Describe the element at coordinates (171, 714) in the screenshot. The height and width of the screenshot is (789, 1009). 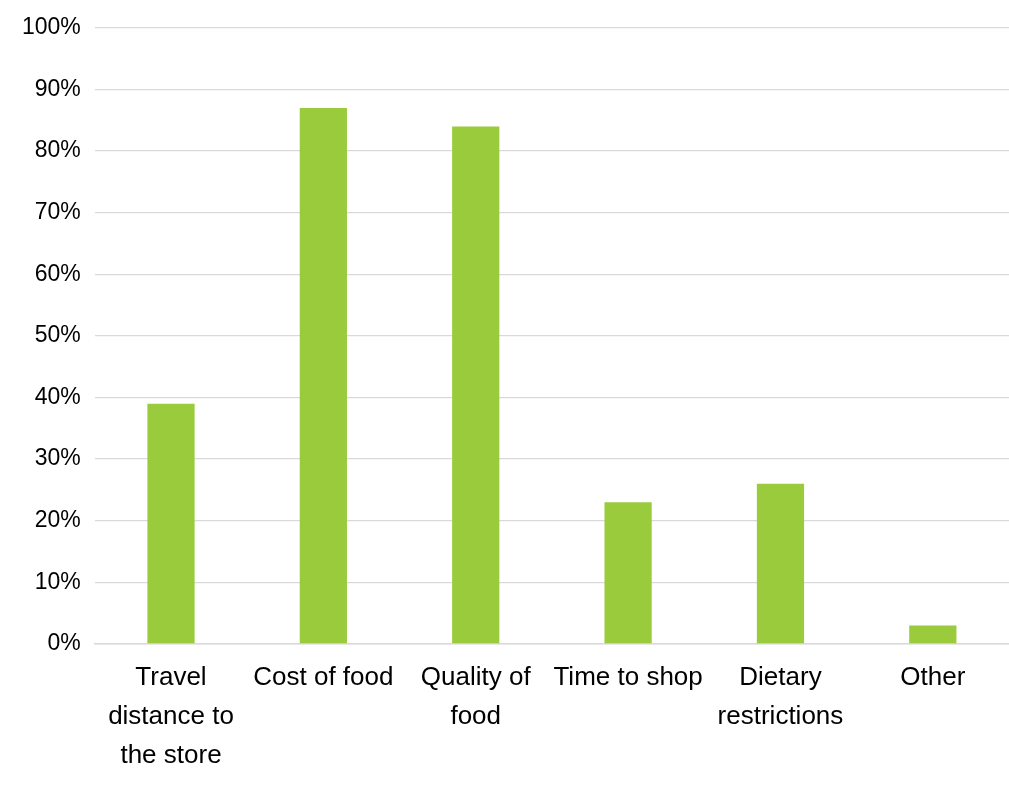
I see `x-tick-label: Travel distance to the store` at that location.